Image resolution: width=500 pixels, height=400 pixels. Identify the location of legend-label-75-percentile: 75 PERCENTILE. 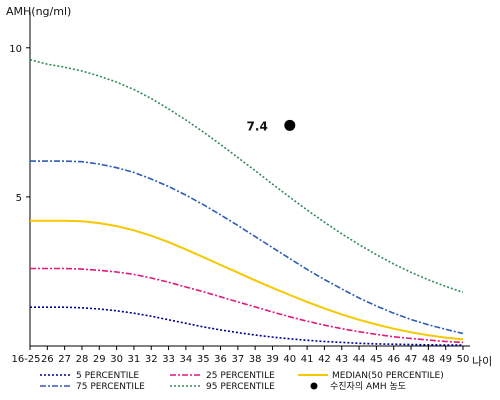
(110, 387).